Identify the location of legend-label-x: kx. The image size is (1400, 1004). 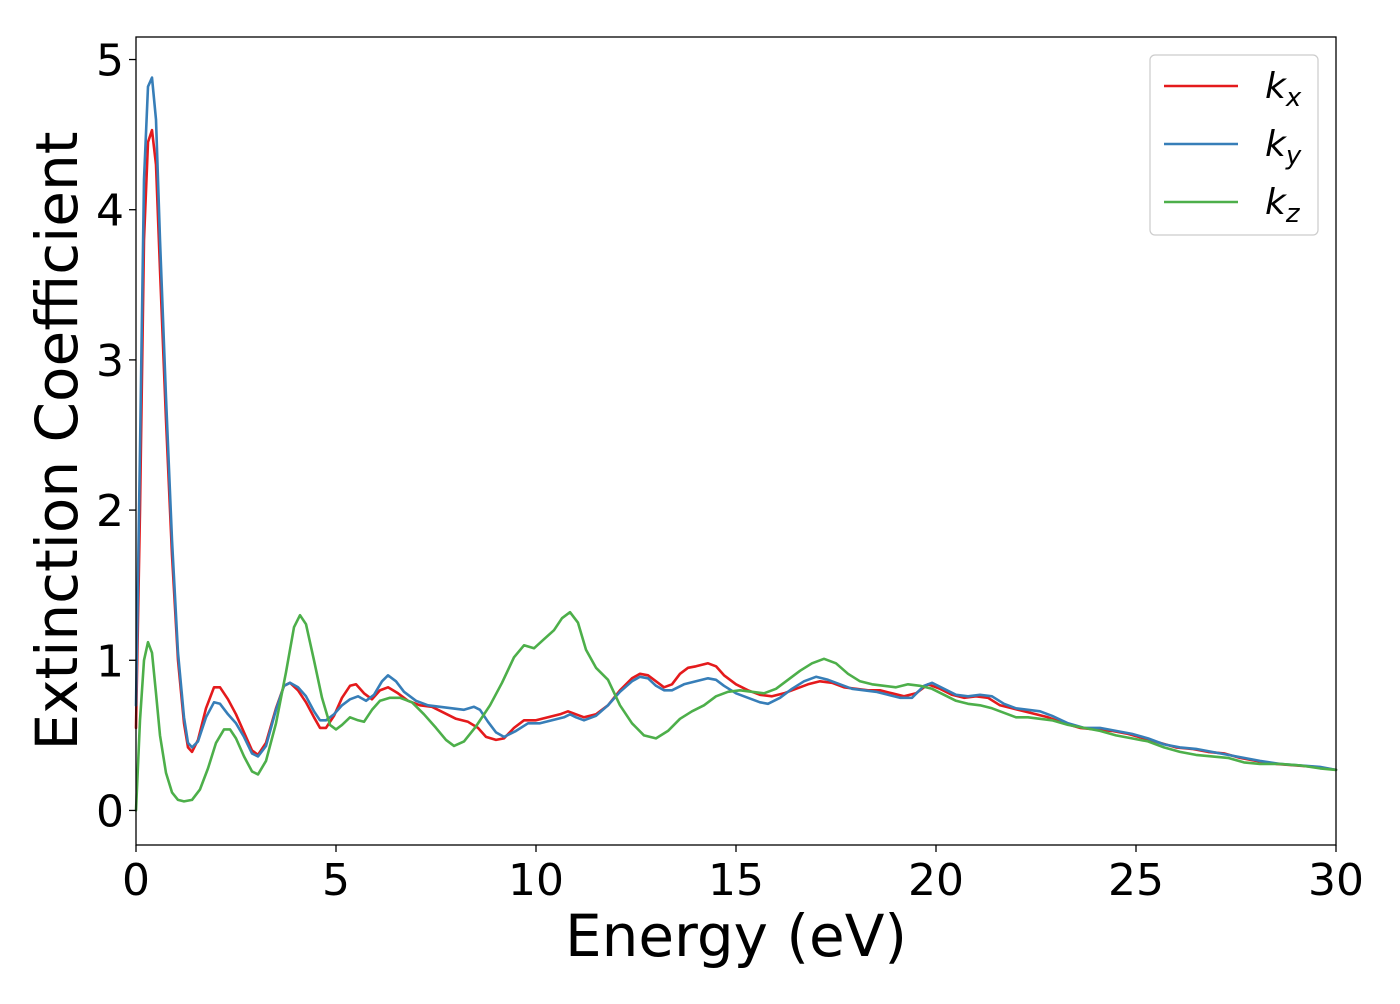
(1283, 89).